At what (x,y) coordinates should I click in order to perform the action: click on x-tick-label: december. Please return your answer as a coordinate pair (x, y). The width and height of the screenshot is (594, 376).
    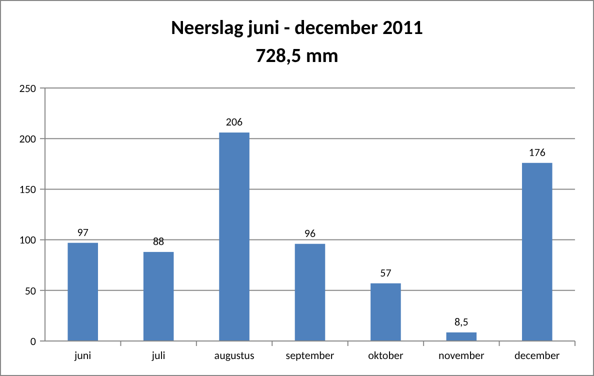
    Looking at the image, I should click on (537, 355).